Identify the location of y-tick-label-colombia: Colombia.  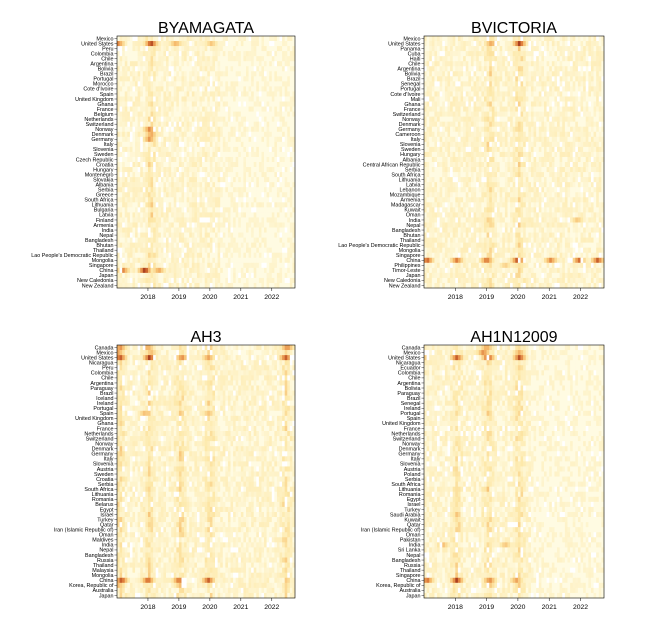
(102, 54).